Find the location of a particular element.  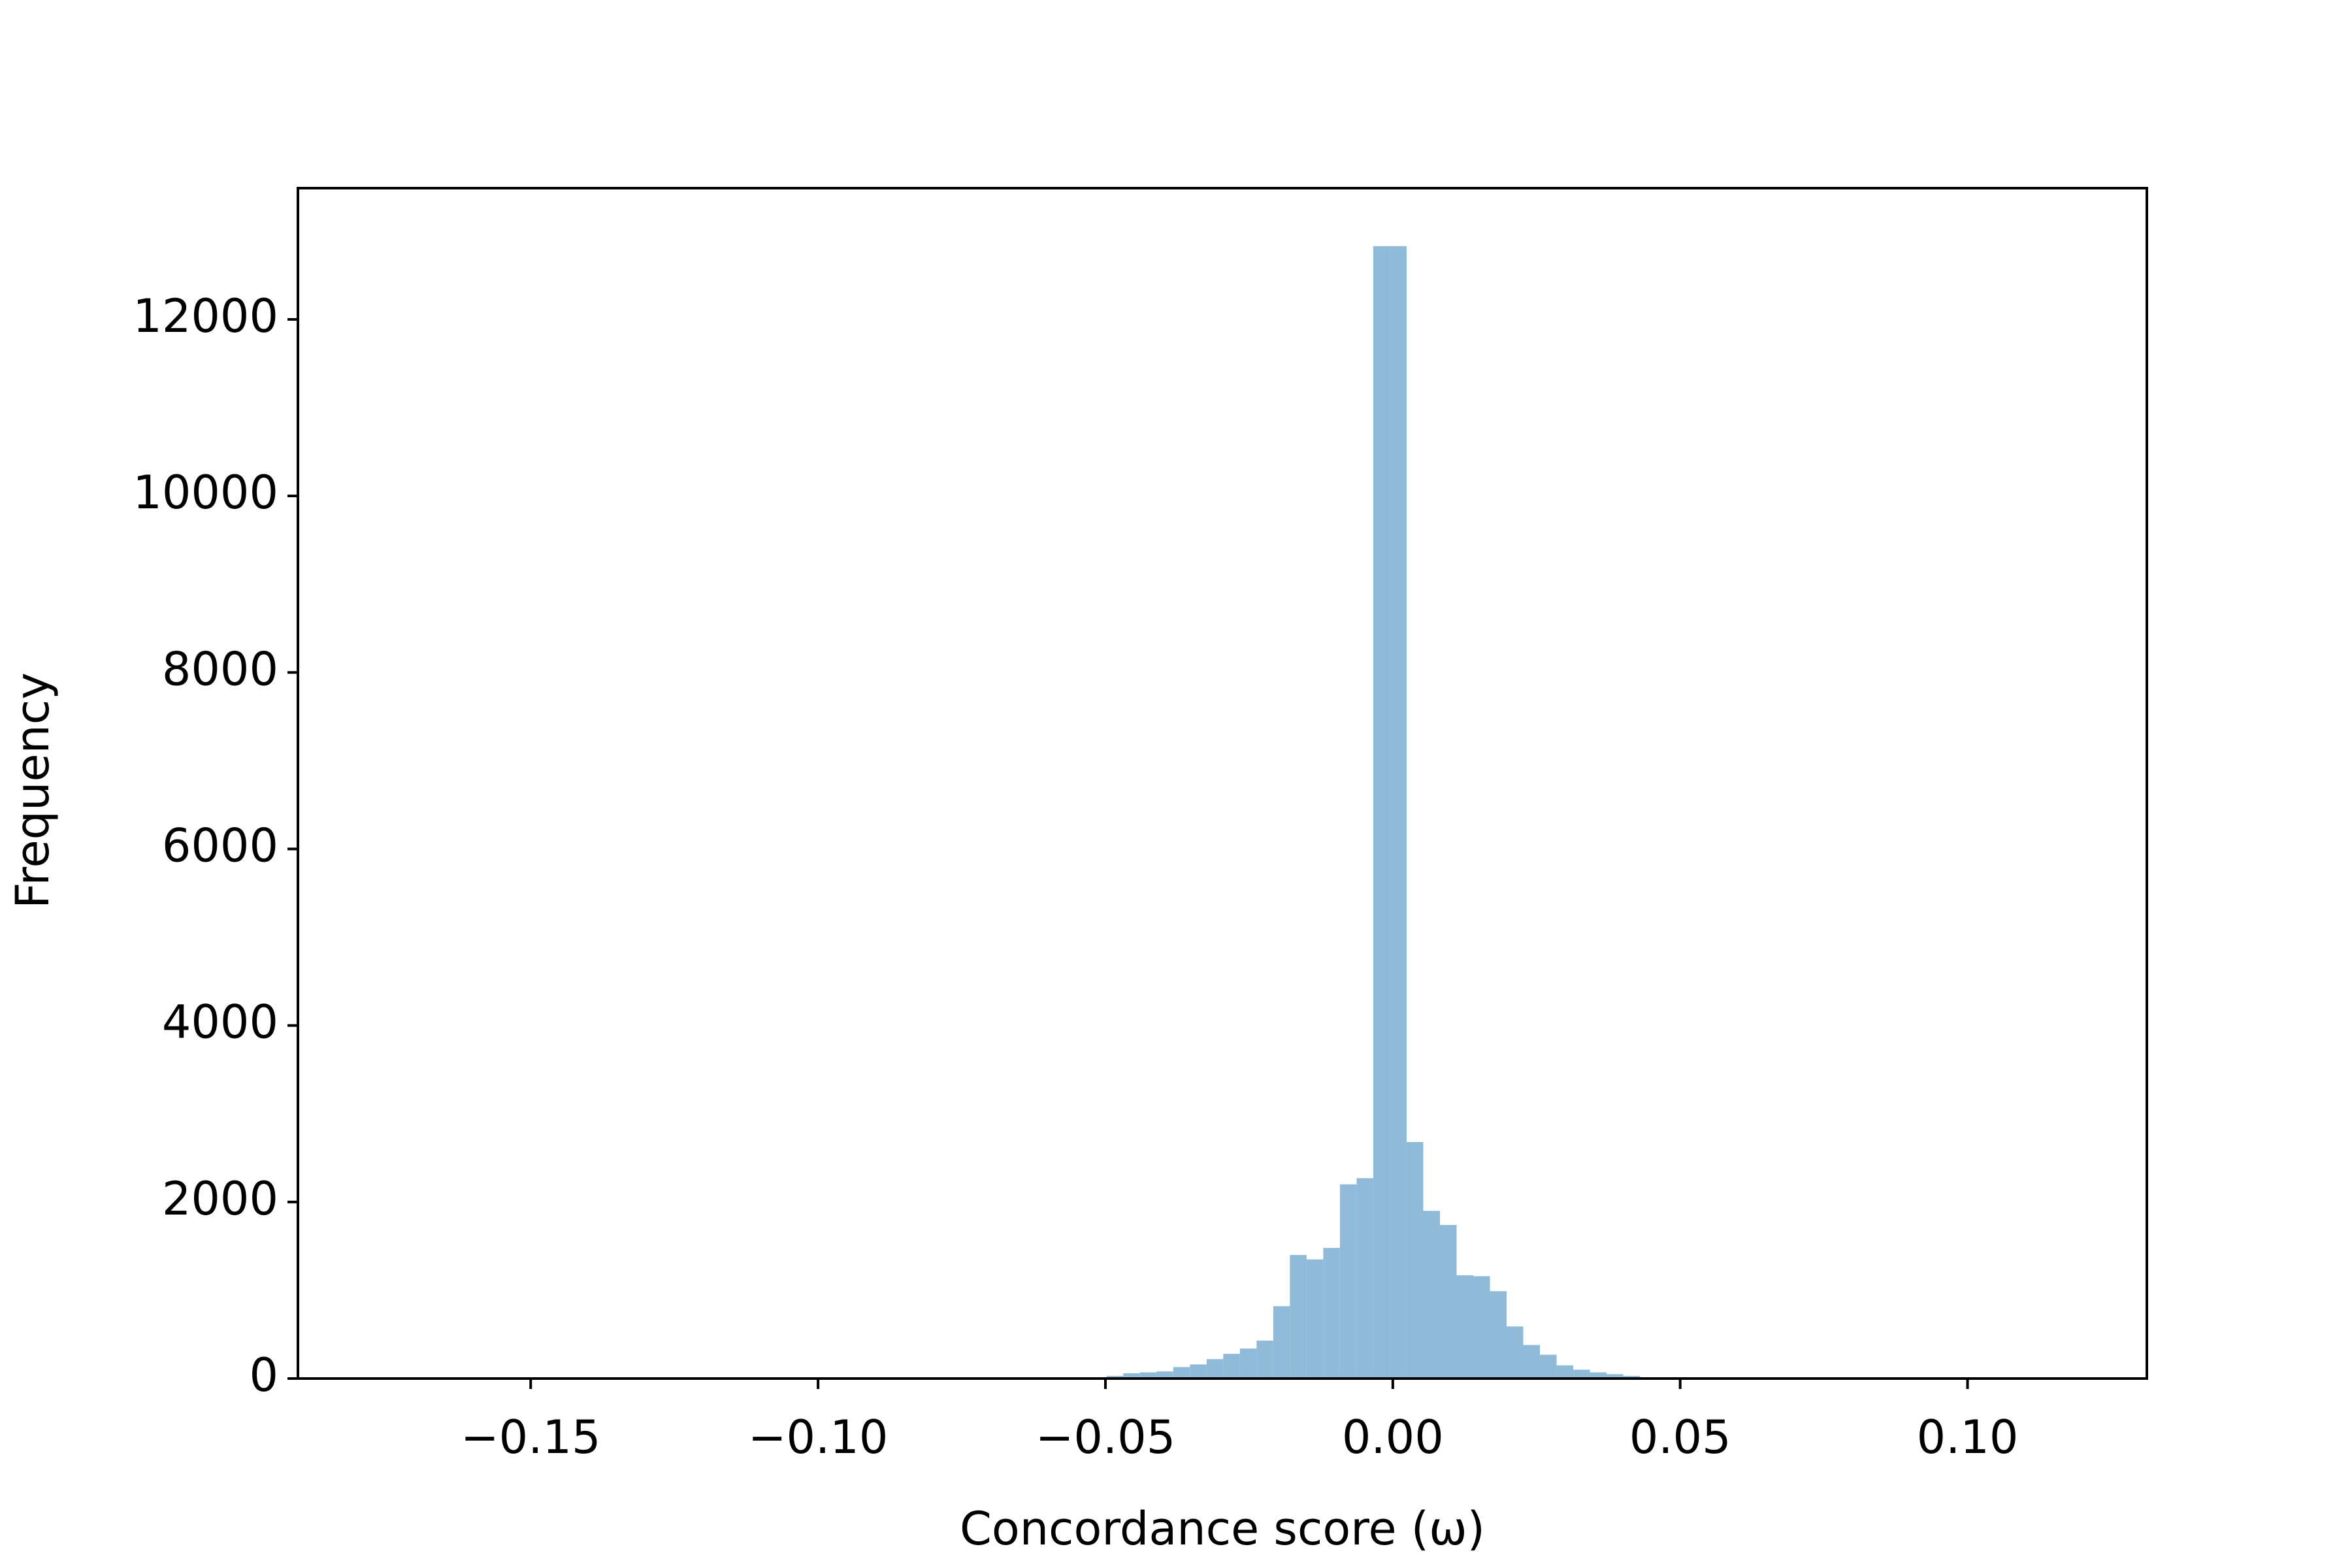

y-tick-label: 10000 is located at coordinates (205, 492).